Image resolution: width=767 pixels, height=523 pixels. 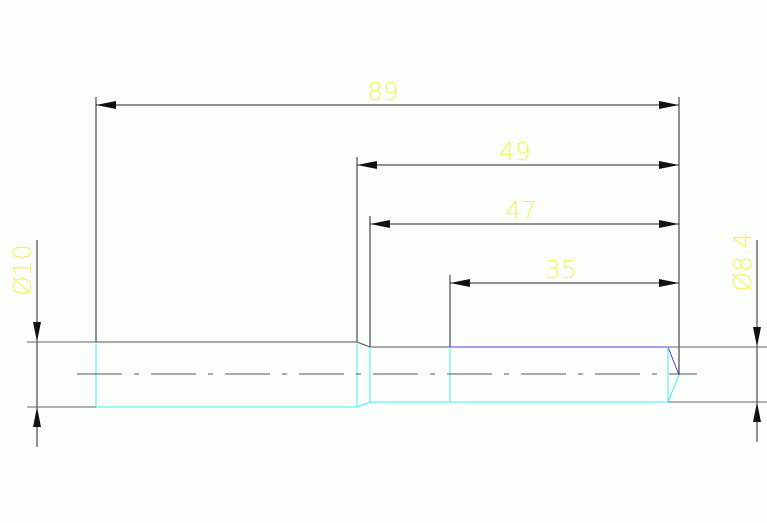 I want to click on dim-text-35: 35, so click(x=561, y=269).